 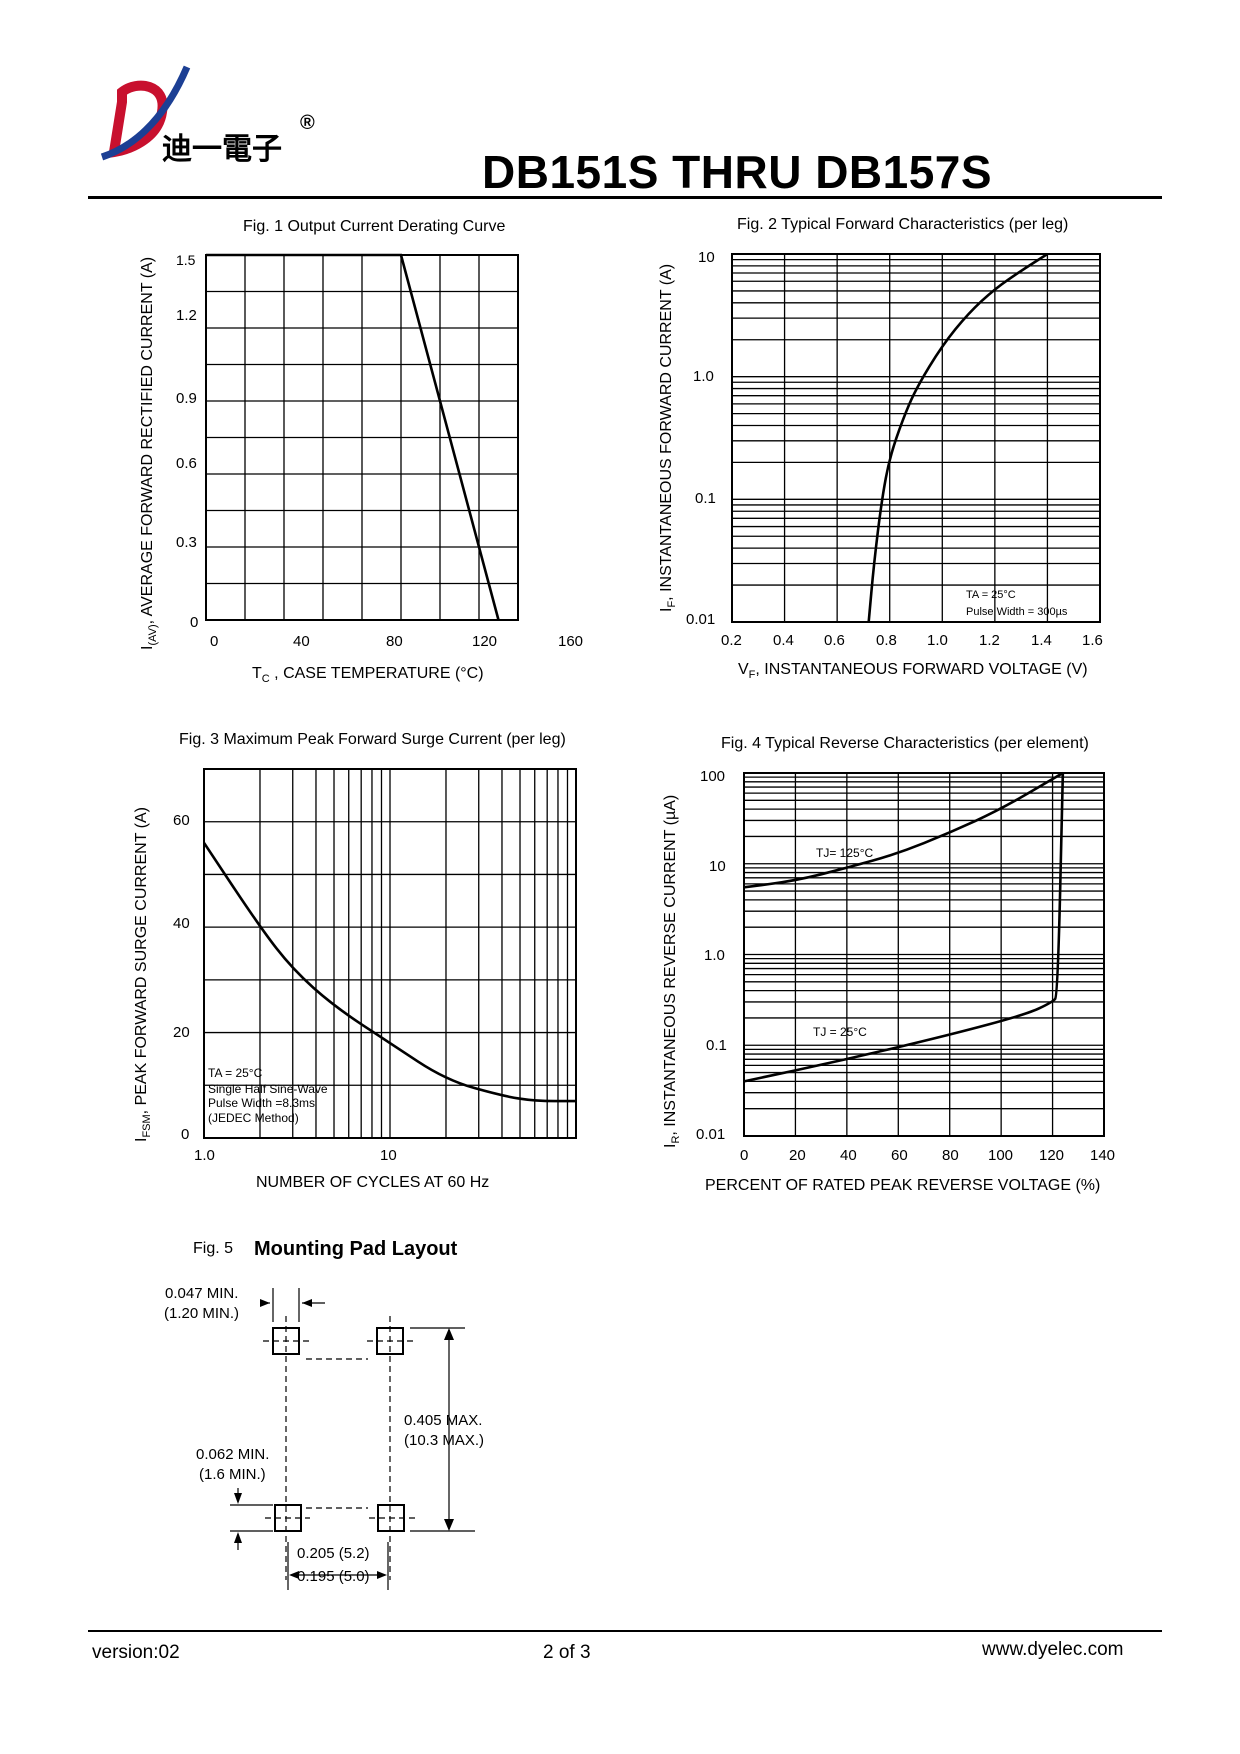 What do you see at coordinates (1001, 1155) in the screenshot?
I see `fig4-xtick: 100` at bounding box center [1001, 1155].